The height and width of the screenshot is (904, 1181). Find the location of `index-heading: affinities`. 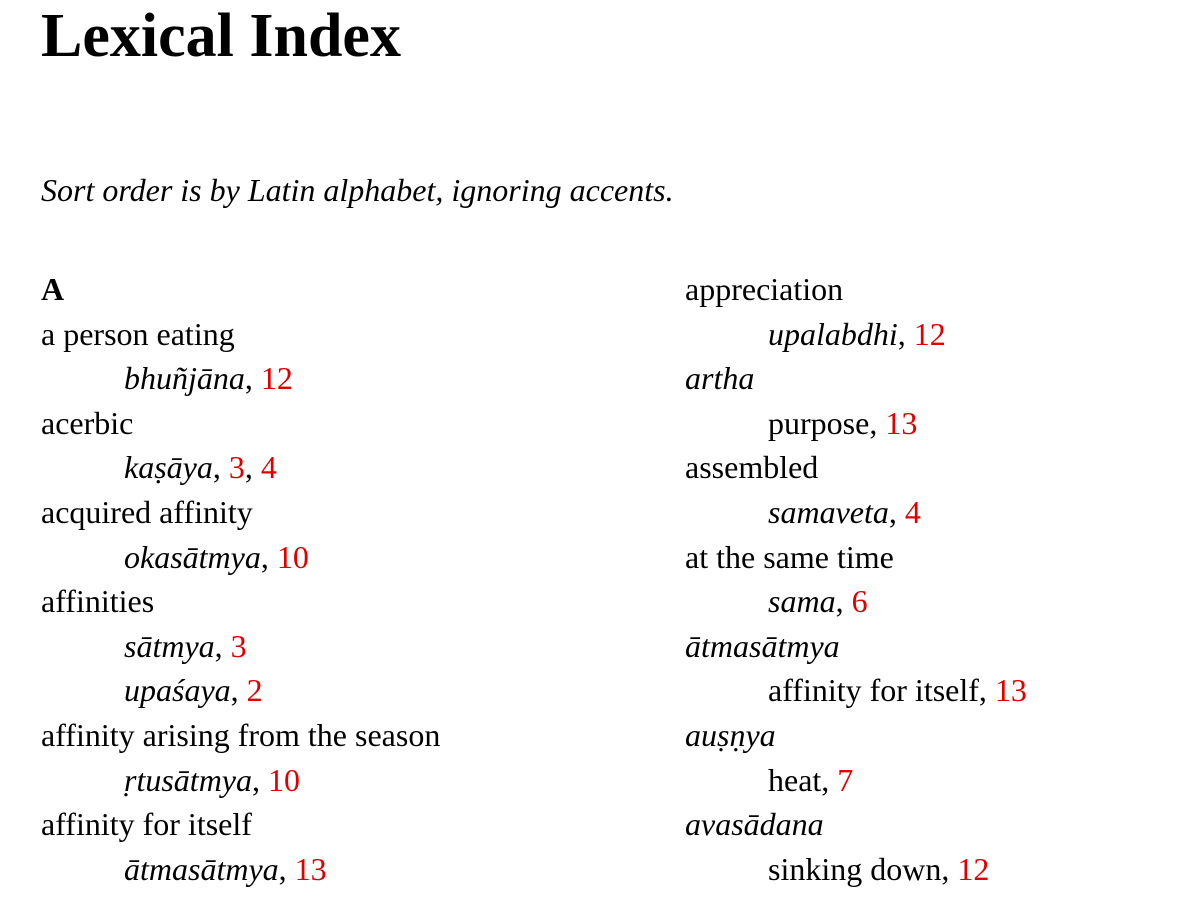

index-heading: affinities is located at coordinates (98, 601).